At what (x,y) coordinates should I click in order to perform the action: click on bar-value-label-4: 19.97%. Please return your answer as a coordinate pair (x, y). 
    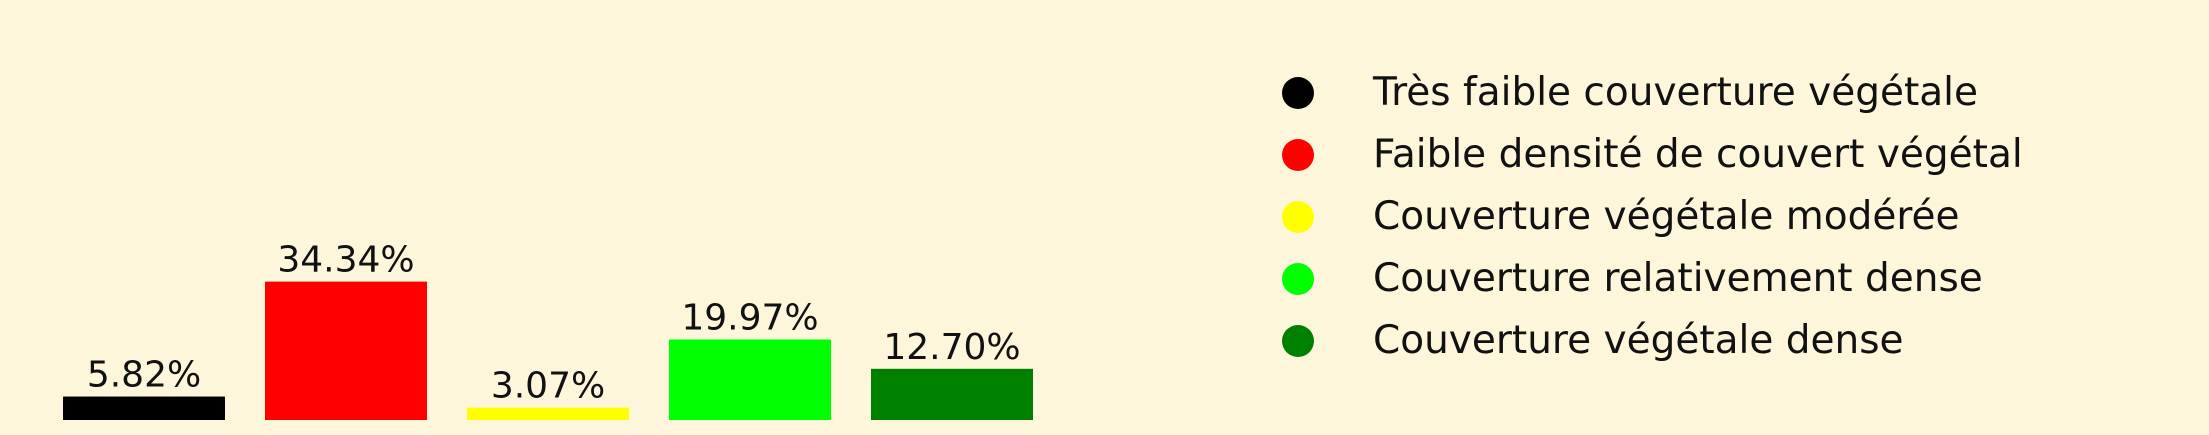
    Looking at the image, I should click on (749, 318).